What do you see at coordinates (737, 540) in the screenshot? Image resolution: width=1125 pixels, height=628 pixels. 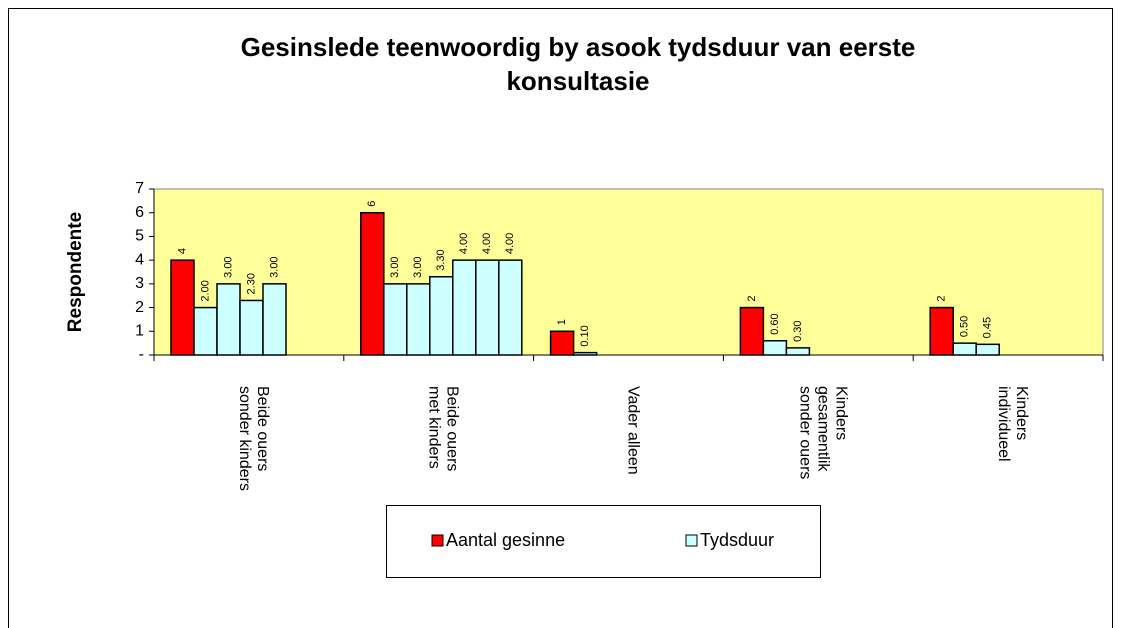 I see `legend-label: Tydsduur` at bounding box center [737, 540].